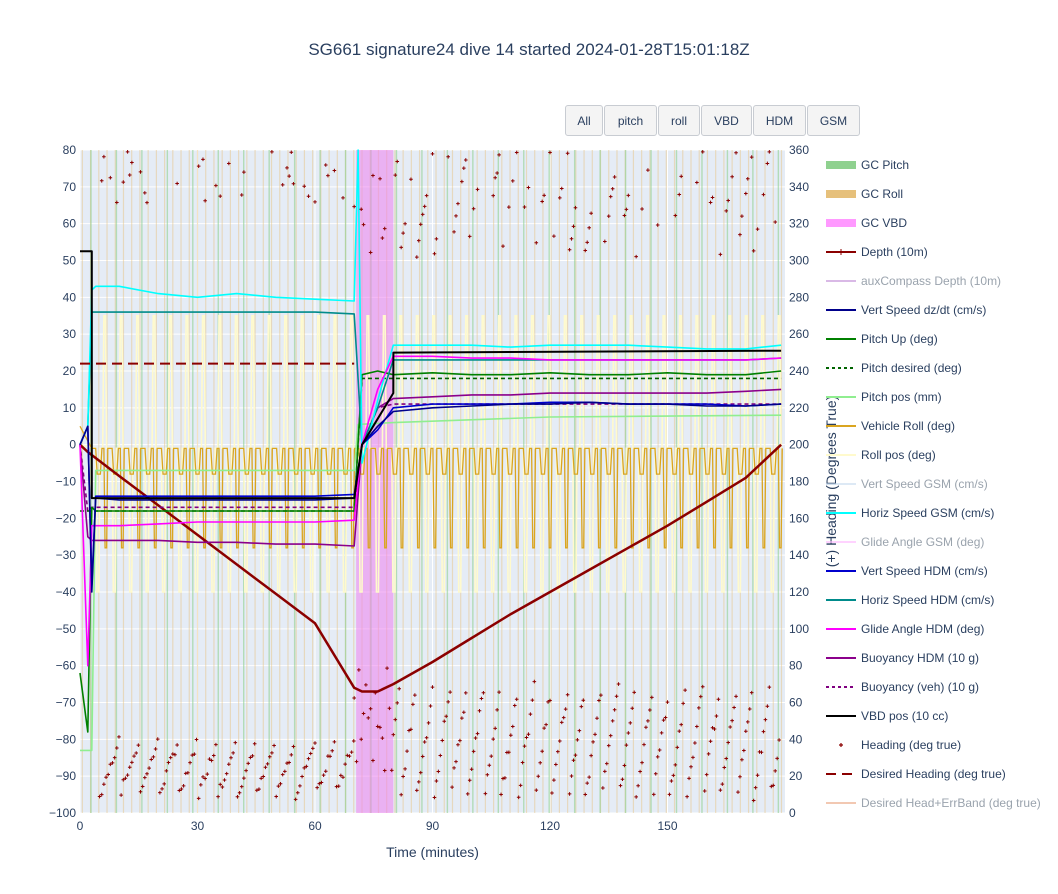 The image size is (1058, 894). Describe the element at coordinates (864, 194) in the screenshot. I see `legend-item: GC Roll` at that location.